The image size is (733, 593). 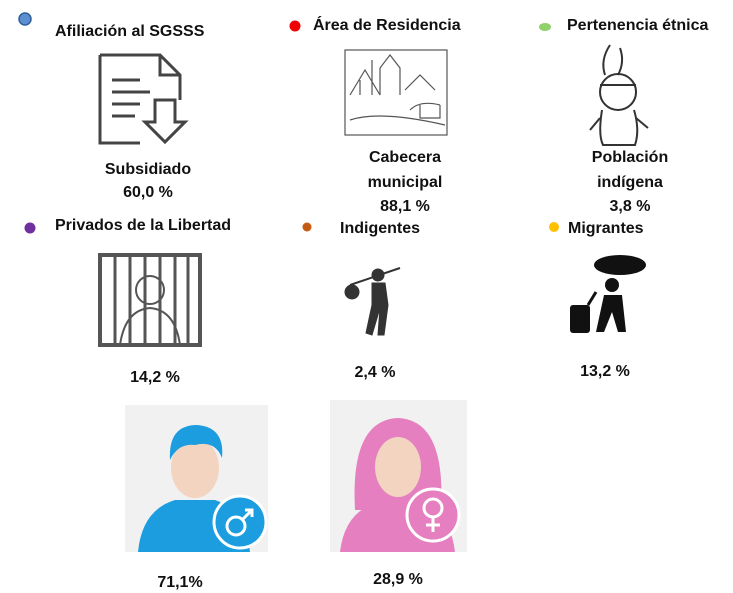 I want to click on male-card, so click(x=196, y=478).